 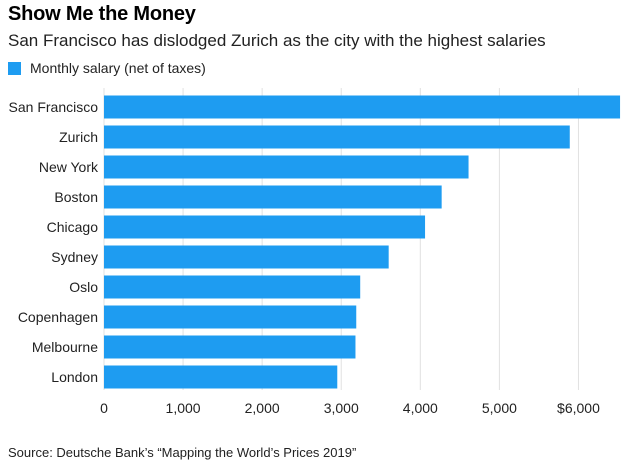 I want to click on x-tick-label-1: 1,000, so click(x=183, y=408).